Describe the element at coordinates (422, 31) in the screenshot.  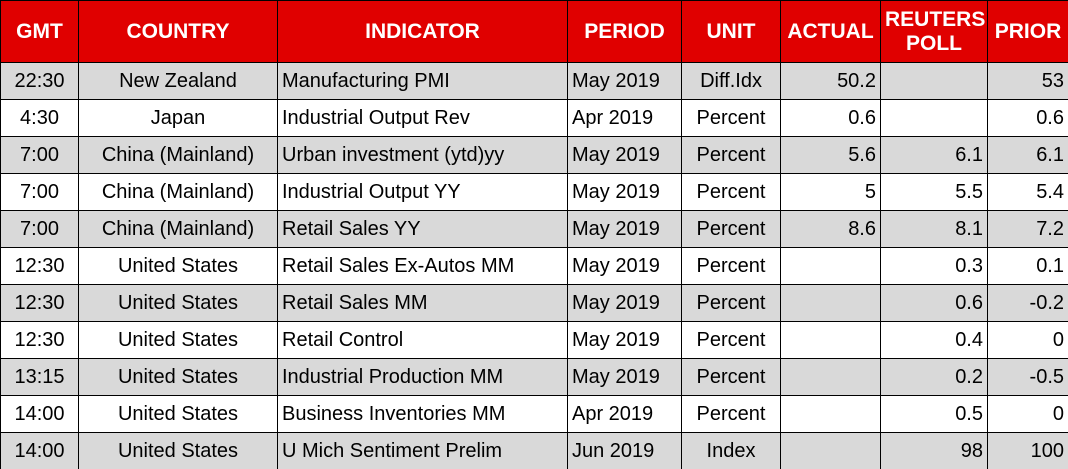
I see `header-indicator: INDICATOR` at that location.